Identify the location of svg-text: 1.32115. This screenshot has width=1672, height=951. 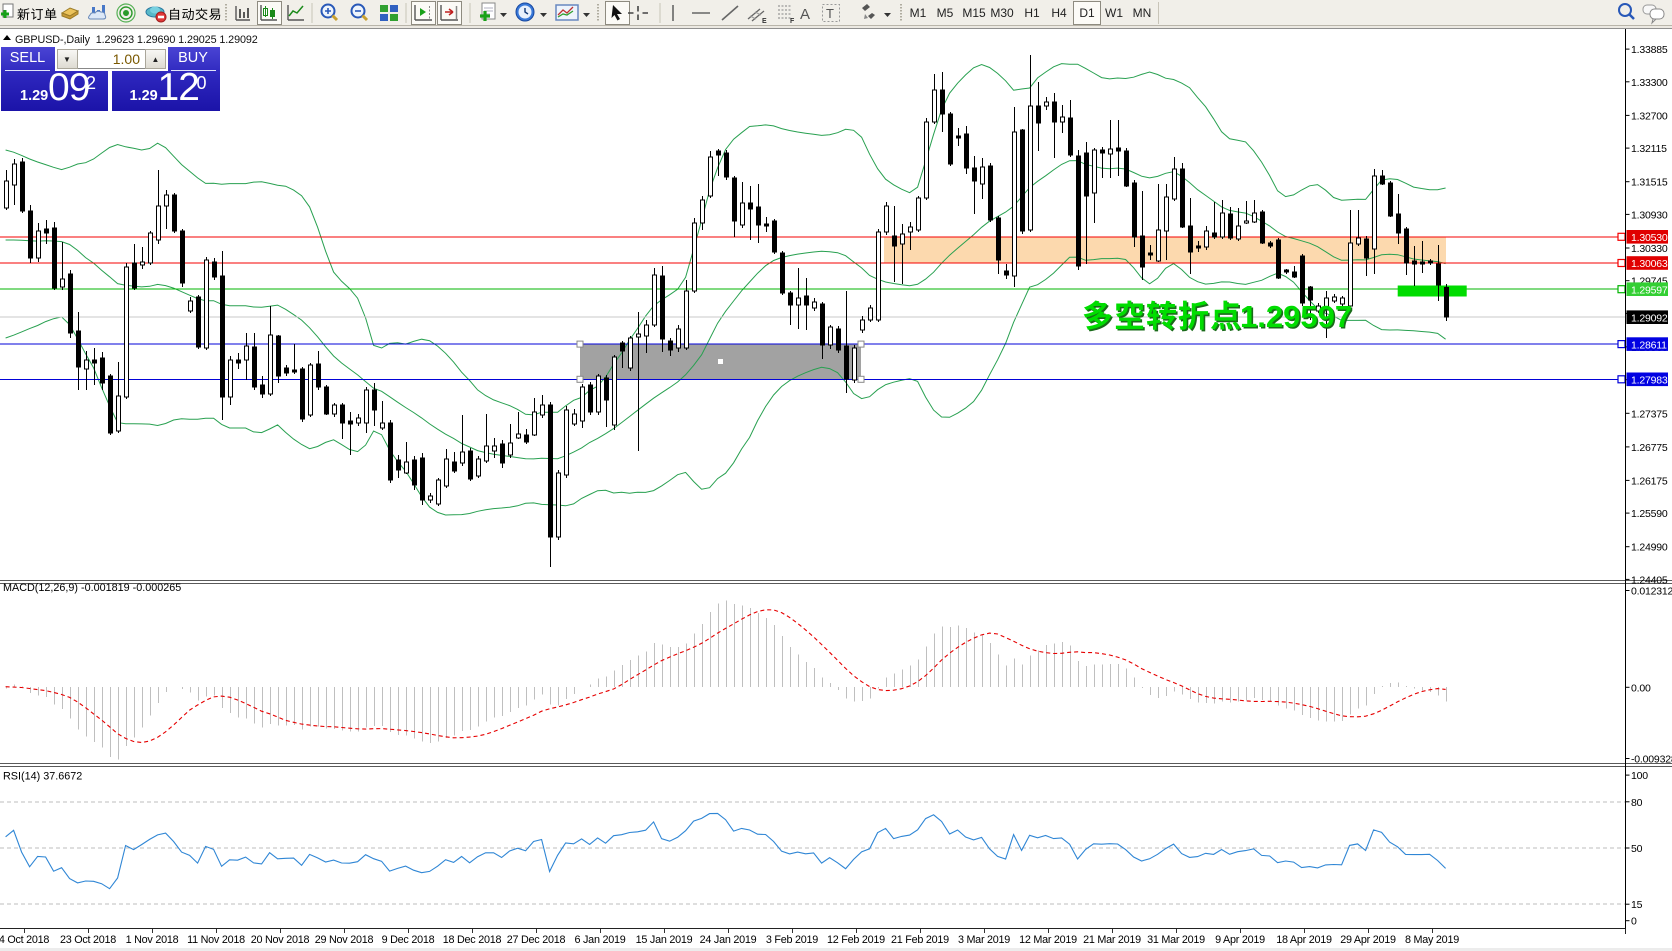
(1649, 149).